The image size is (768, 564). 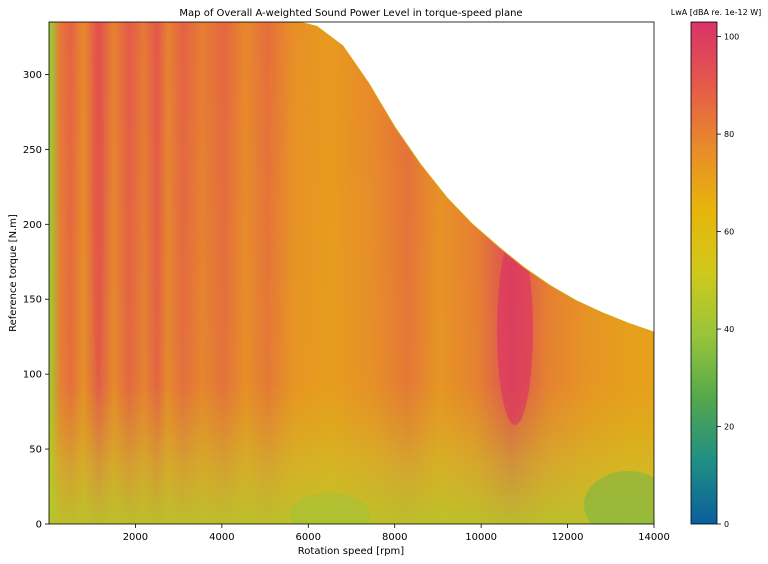 I want to click on y-tick-label: 300, so click(x=32, y=75).